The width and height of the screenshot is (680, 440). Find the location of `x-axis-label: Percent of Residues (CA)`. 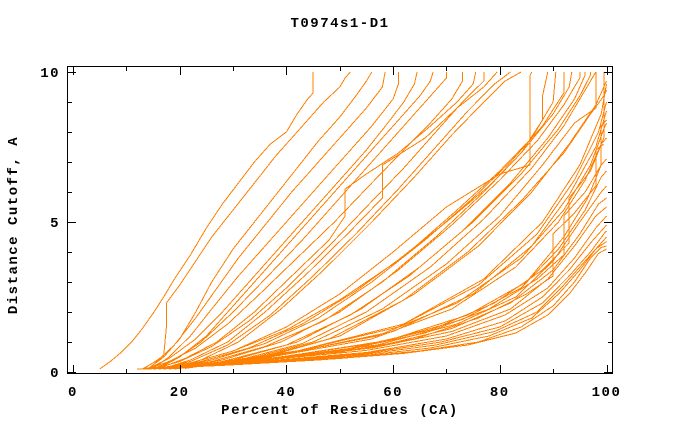

x-axis-label: Percent of Residues (CA) is located at coordinates (340, 411).